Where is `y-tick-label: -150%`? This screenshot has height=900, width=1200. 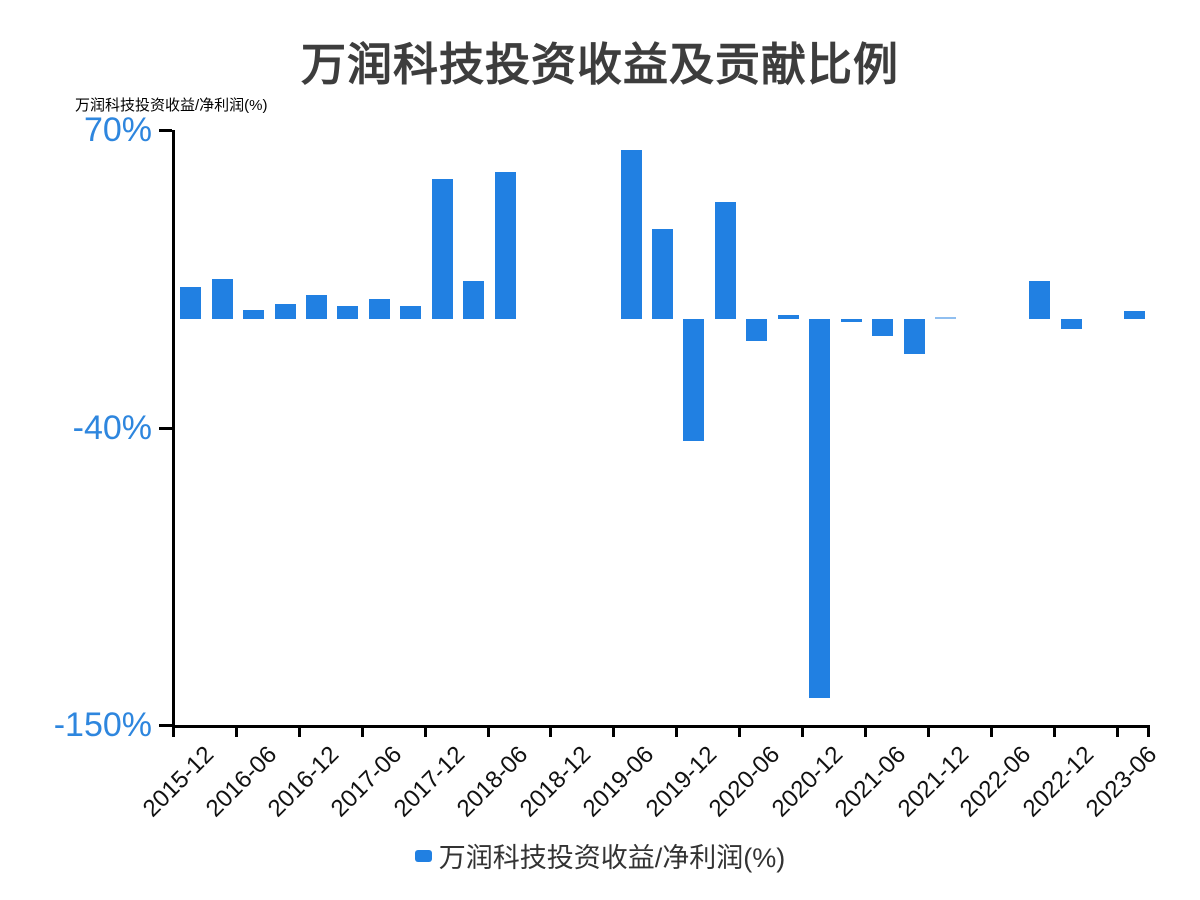 y-tick-label: -150% is located at coordinates (102, 725).